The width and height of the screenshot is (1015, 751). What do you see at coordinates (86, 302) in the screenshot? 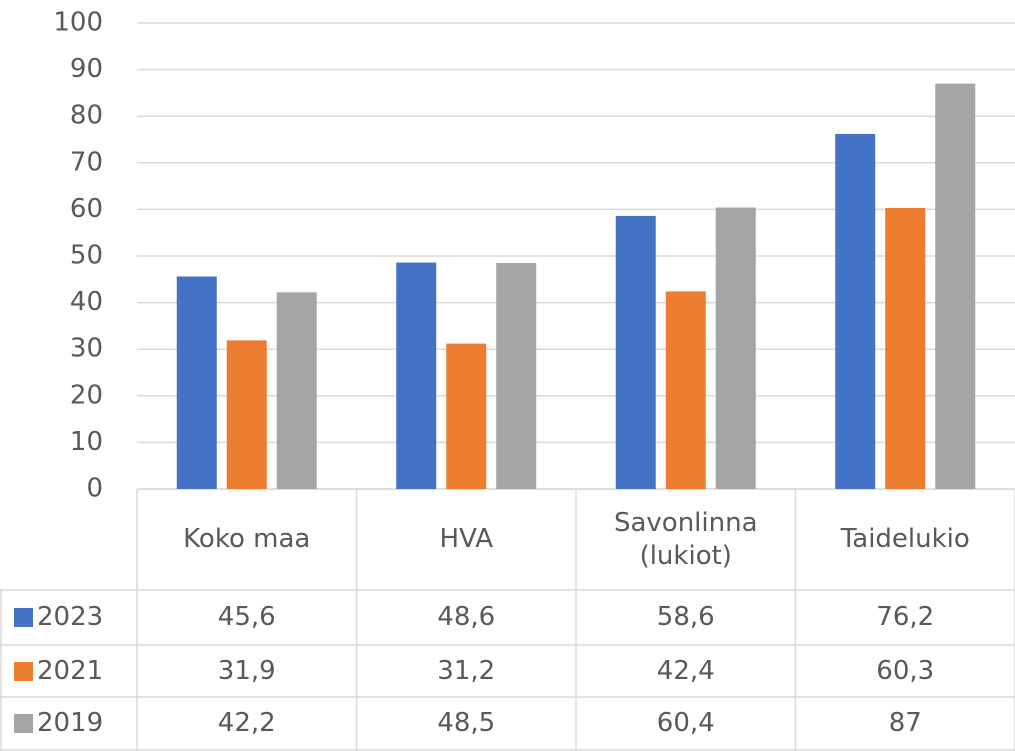
I see `y-tick-label: 40` at bounding box center [86, 302].